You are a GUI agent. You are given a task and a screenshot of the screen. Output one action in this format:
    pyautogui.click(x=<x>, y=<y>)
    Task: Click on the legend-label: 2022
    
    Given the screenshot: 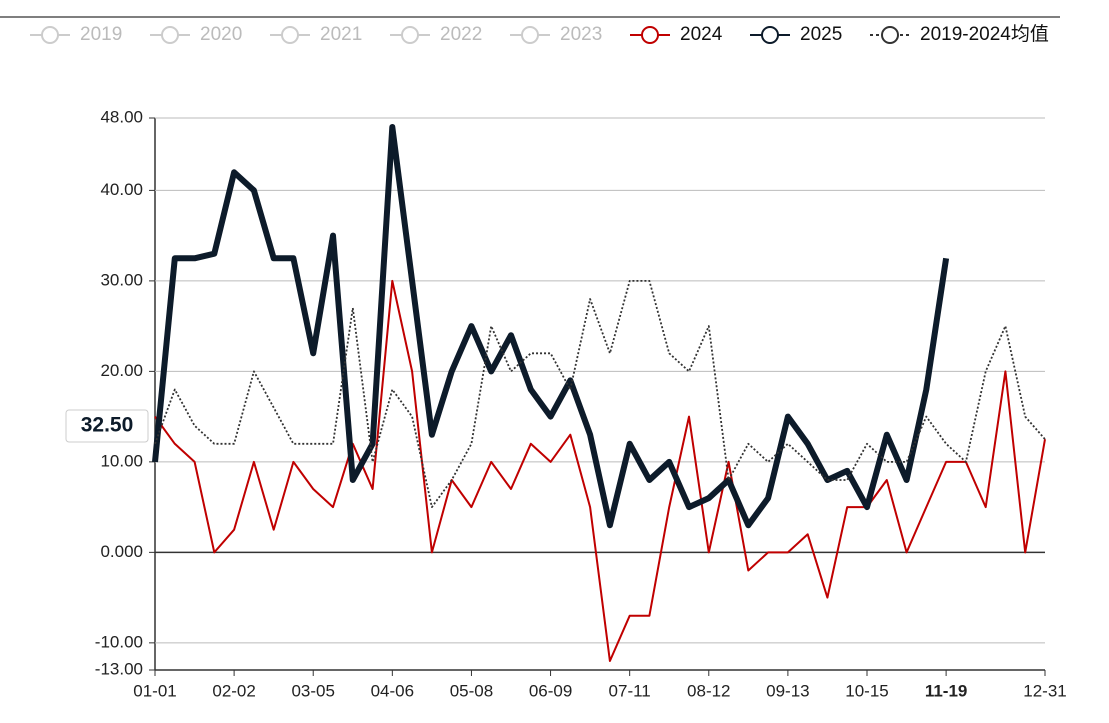 What is the action you would take?
    pyautogui.click(x=461, y=34)
    